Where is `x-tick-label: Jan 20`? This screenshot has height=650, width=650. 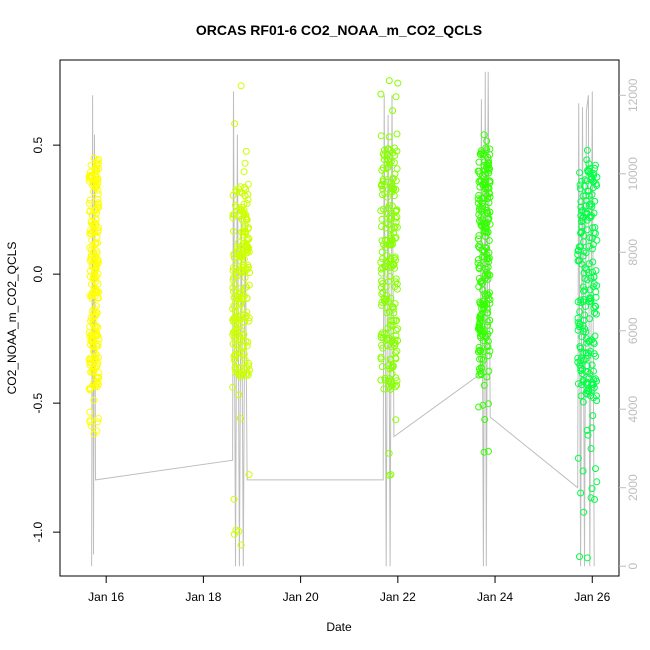 x-tick-label: Jan 20 is located at coordinates (301, 597).